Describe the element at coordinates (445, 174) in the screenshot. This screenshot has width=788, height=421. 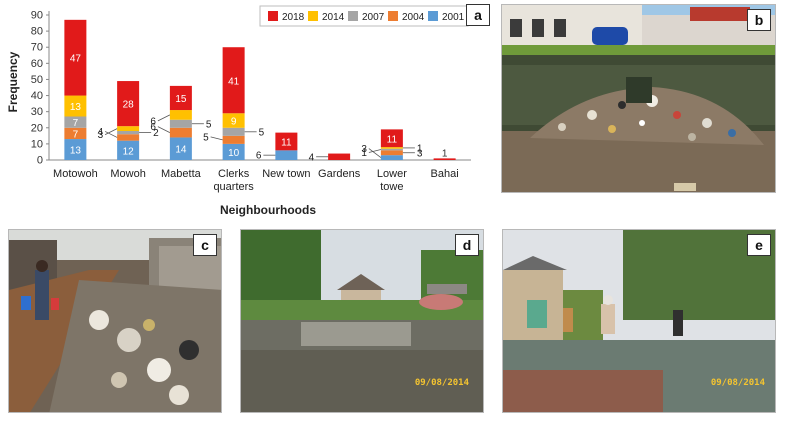
I see `x-tick-label: Bahai` at that location.